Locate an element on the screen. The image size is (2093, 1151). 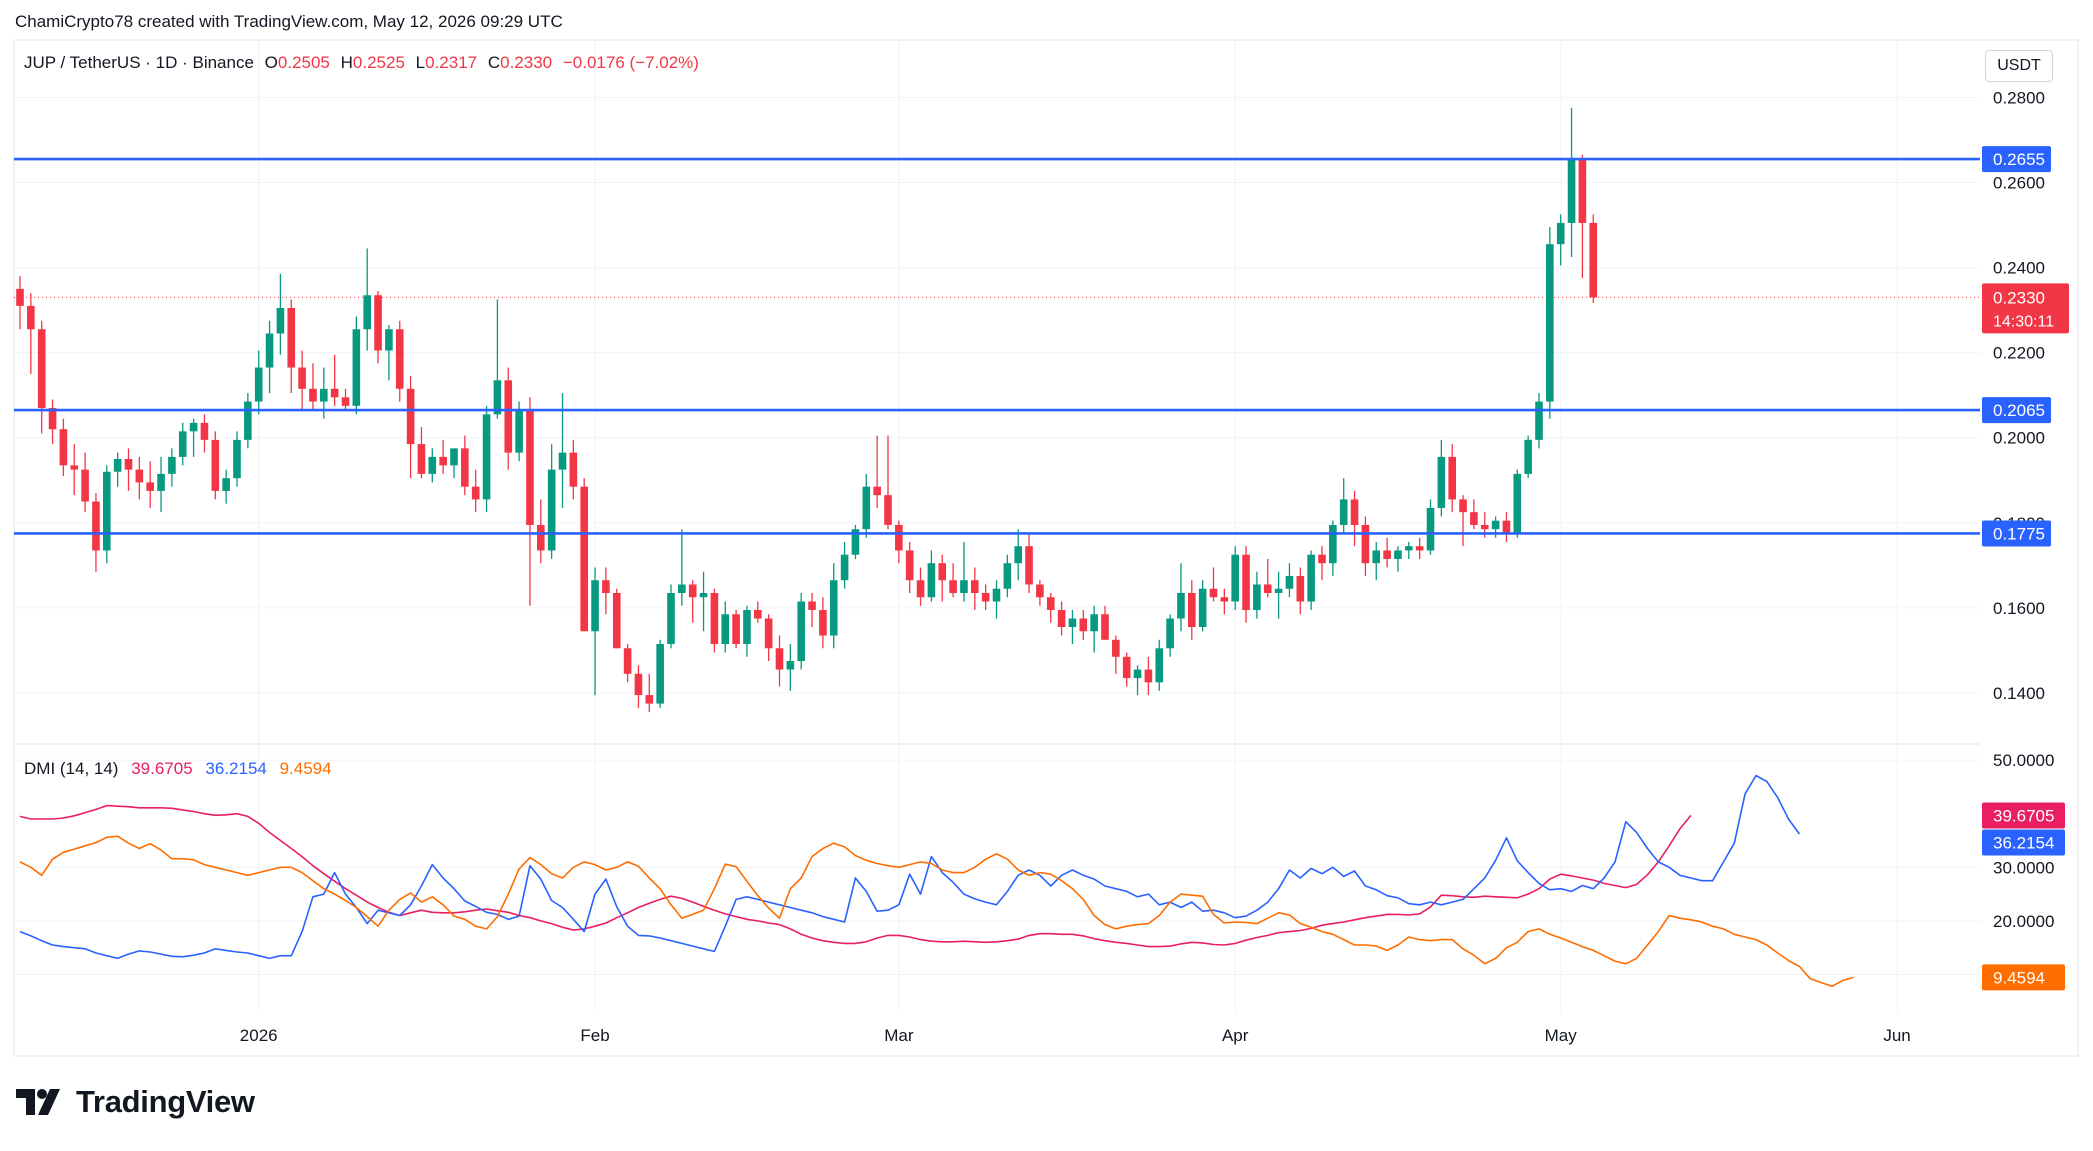
price-tick-label: 0.2400 is located at coordinates (2019, 268).